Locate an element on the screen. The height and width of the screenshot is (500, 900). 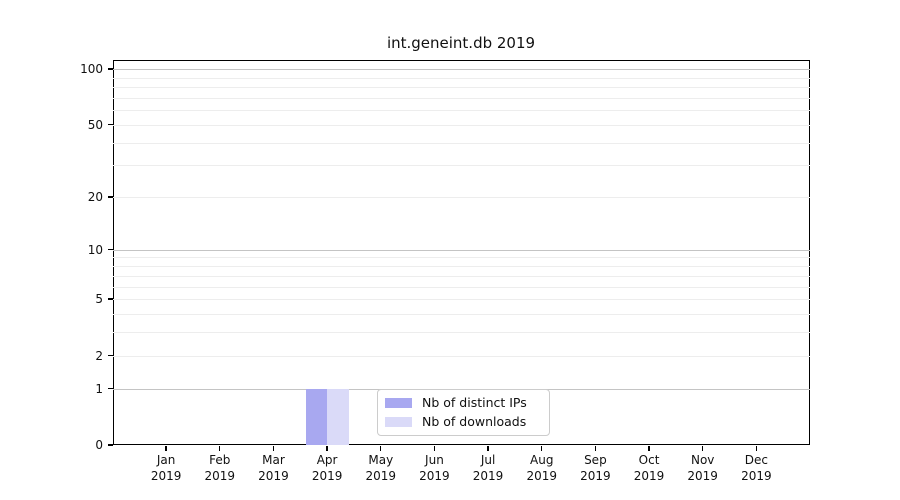
x-tick-mark-sep is located at coordinates (595, 448).